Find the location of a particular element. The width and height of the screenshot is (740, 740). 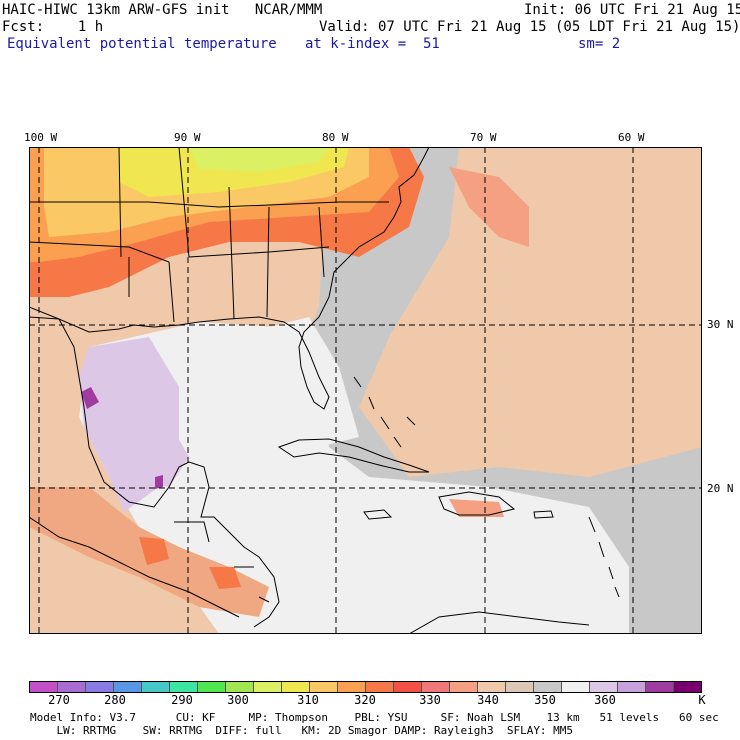

lon-label-70w: 70 W is located at coordinates (483, 137).